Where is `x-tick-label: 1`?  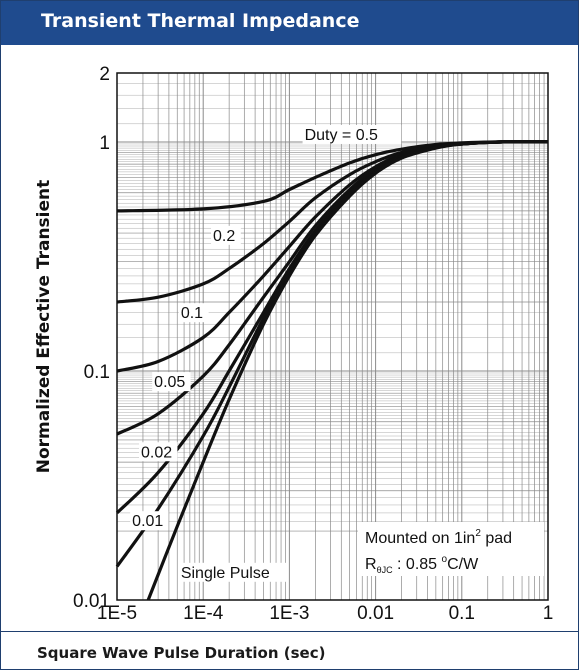
x-tick-label: 1 is located at coordinates (548, 613).